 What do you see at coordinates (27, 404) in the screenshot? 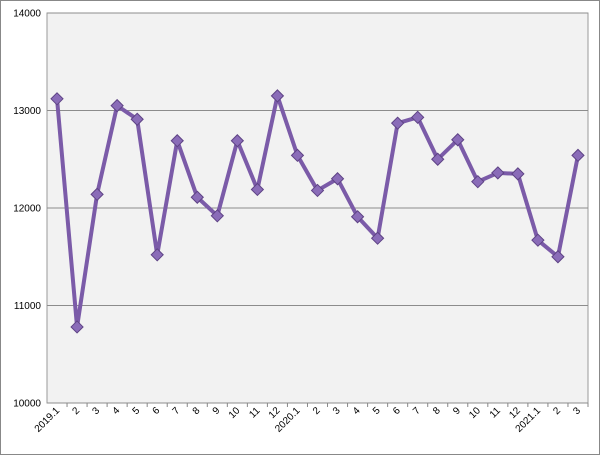
I see `y-tick-label: 10000` at bounding box center [27, 404].